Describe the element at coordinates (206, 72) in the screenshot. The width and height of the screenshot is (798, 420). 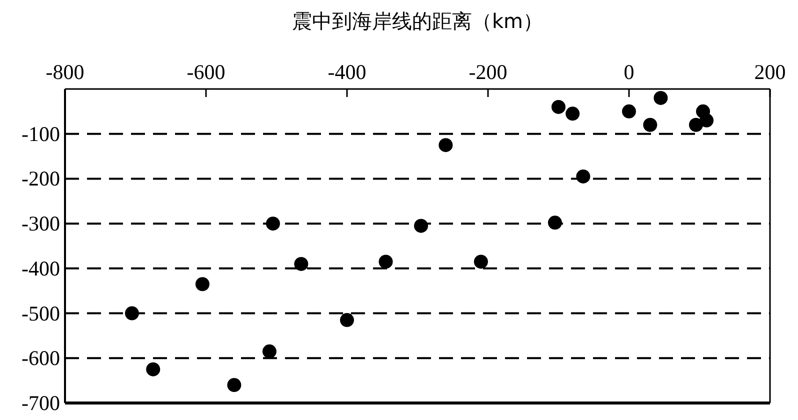
I see `x-tick-label: -600` at that location.